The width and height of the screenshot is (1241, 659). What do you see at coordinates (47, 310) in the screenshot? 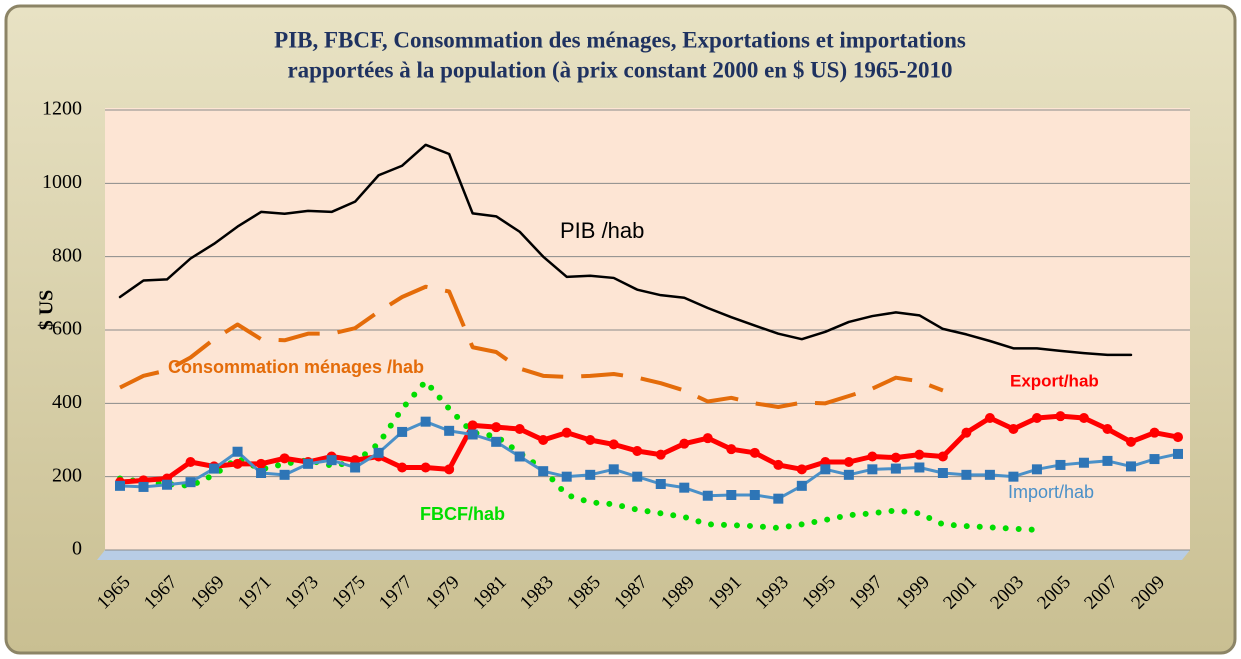
I see `y-axis-label: $ US` at bounding box center [47, 310].